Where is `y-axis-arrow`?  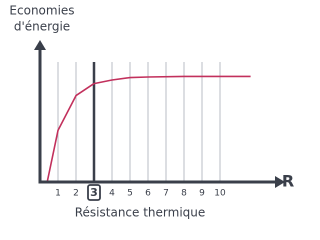
y-axis-arrow is located at coordinates (40, 45).